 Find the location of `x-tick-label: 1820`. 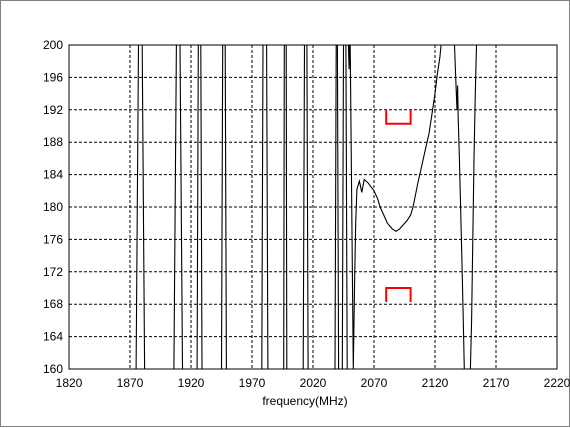

x-tick-label: 1820 is located at coordinates (69, 383).